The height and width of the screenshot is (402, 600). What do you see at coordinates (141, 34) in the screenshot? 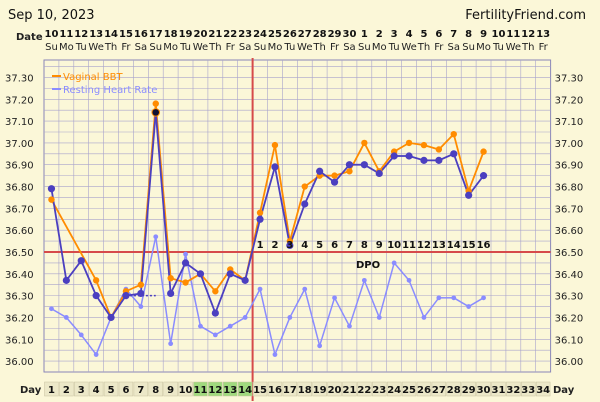
I see `date-label: 16` at bounding box center [141, 34].